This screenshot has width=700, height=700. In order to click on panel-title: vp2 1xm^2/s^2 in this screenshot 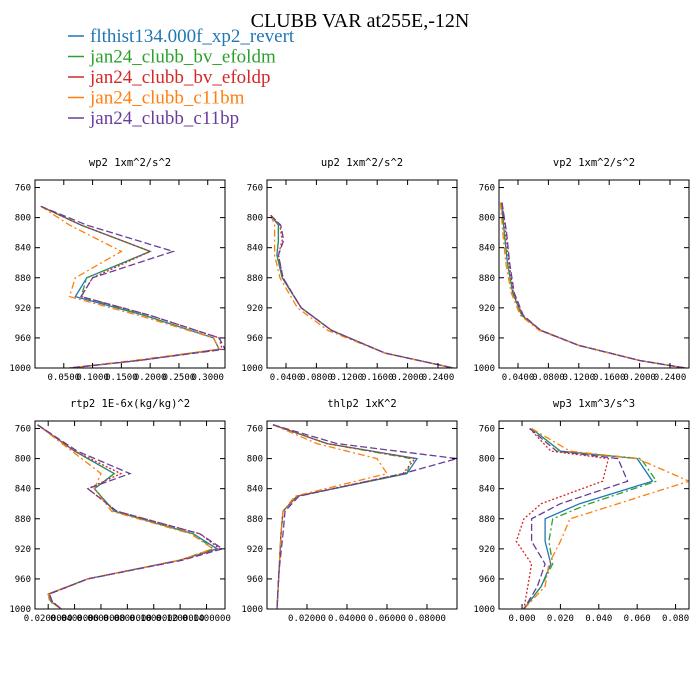, I will do `click(594, 163)`.